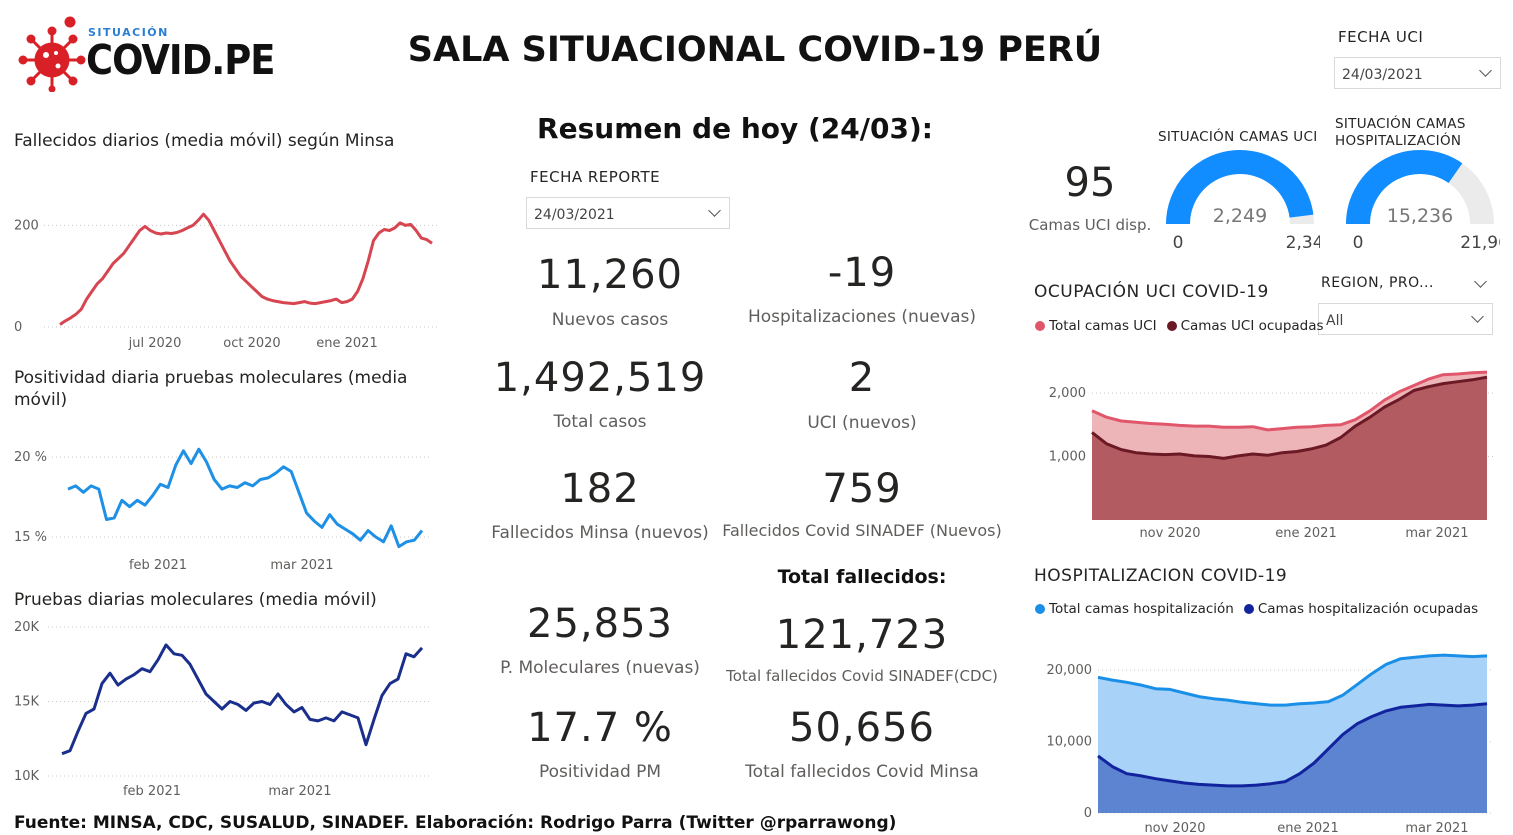  Describe the element at coordinates (610, 275) in the screenshot. I see `kpi-nuevos-casos-value: 11,260` at that location.